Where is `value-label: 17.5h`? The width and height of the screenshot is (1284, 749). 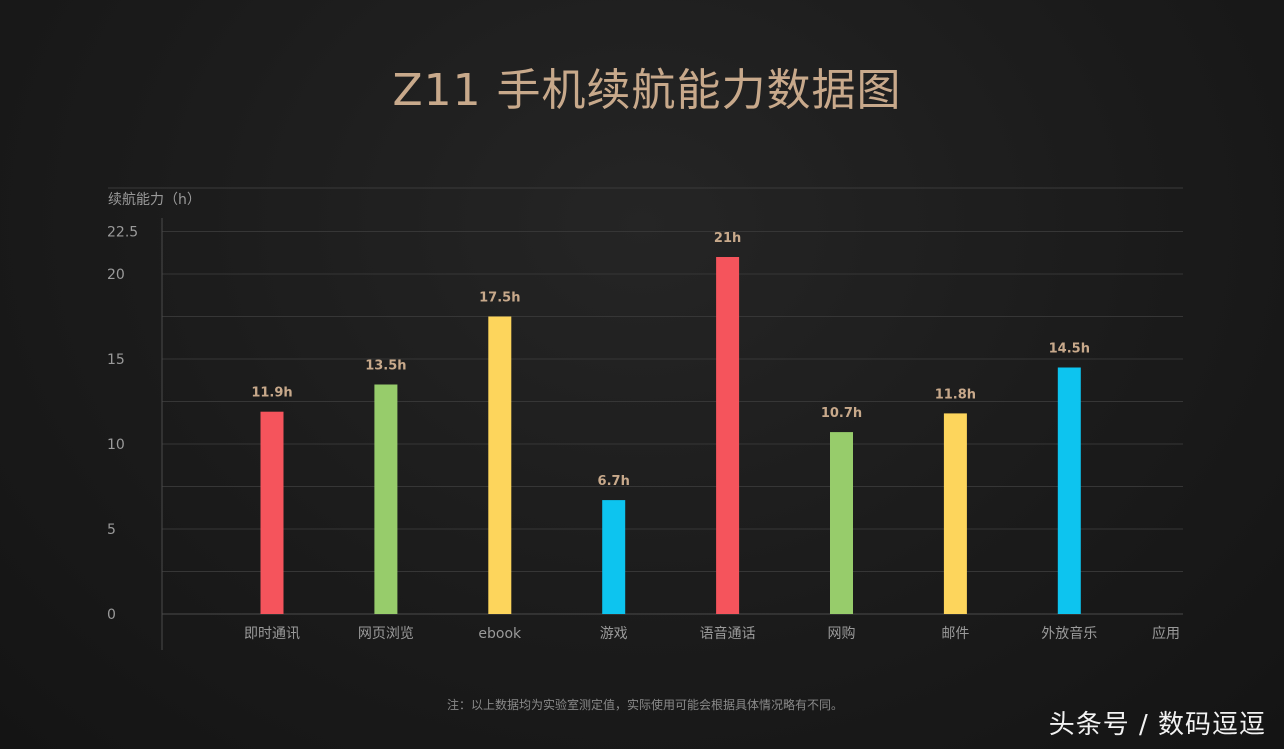 value-label: 17.5h is located at coordinates (499, 298).